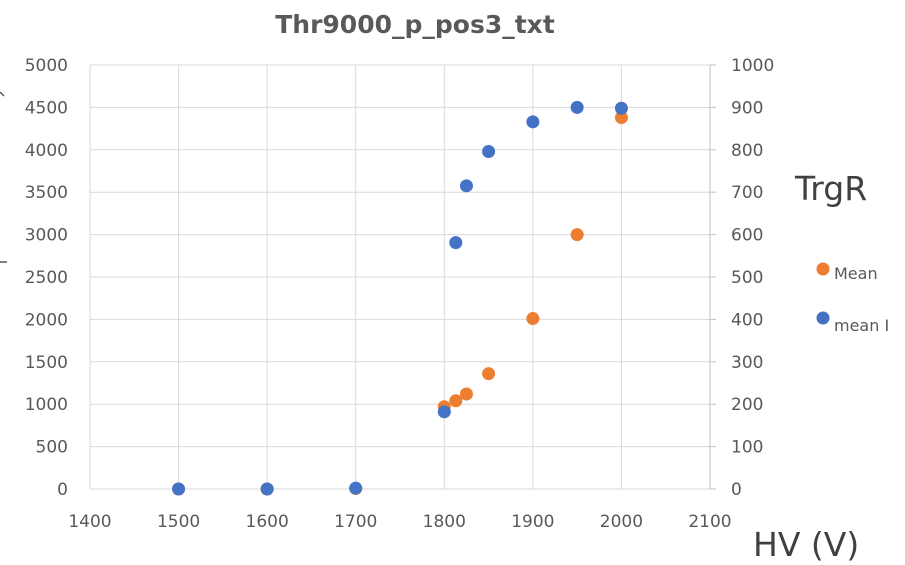 The image size is (905, 565). What do you see at coordinates (747, 448) in the screenshot?
I see `y2-tick-label: 100` at bounding box center [747, 448].